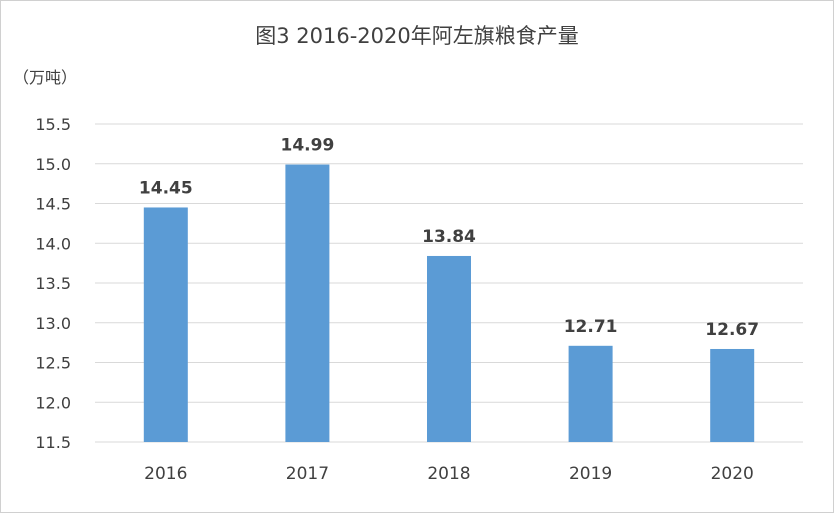 The height and width of the screenshot is (513, 834). What do you see at coordinates (732, 474) in the screenshot?
I see `x-category-2020: 2020` at bounding box center [732, 474].